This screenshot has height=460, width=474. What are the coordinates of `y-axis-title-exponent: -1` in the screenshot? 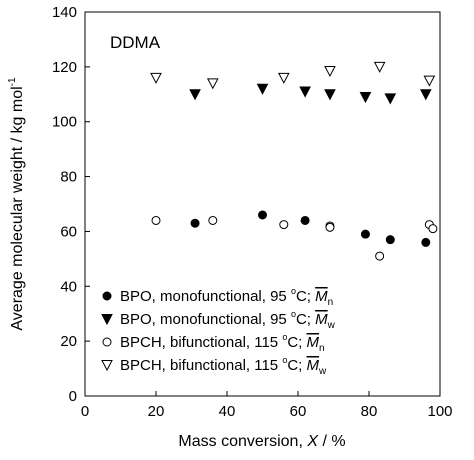 It's located at (12, 81).